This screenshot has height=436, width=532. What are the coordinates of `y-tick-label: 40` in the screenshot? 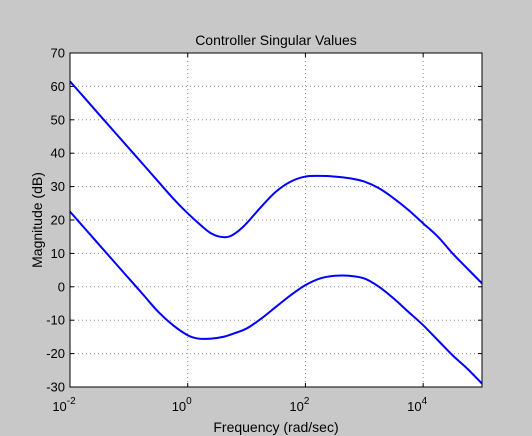 It's located at (58, 153).